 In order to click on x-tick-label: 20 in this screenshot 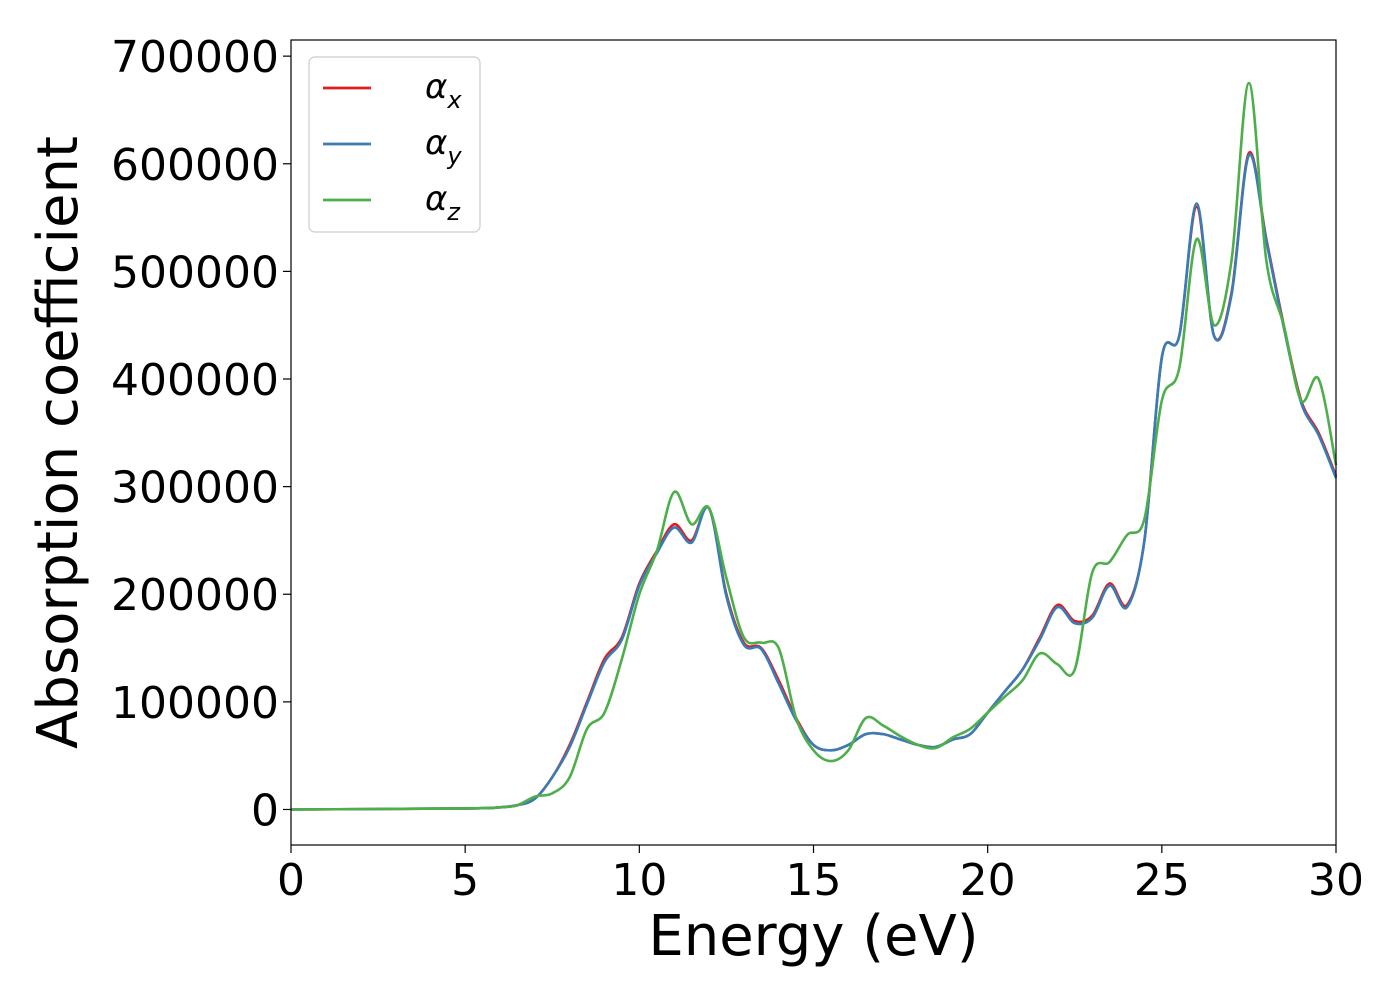, I will do `click(988, 880)`.